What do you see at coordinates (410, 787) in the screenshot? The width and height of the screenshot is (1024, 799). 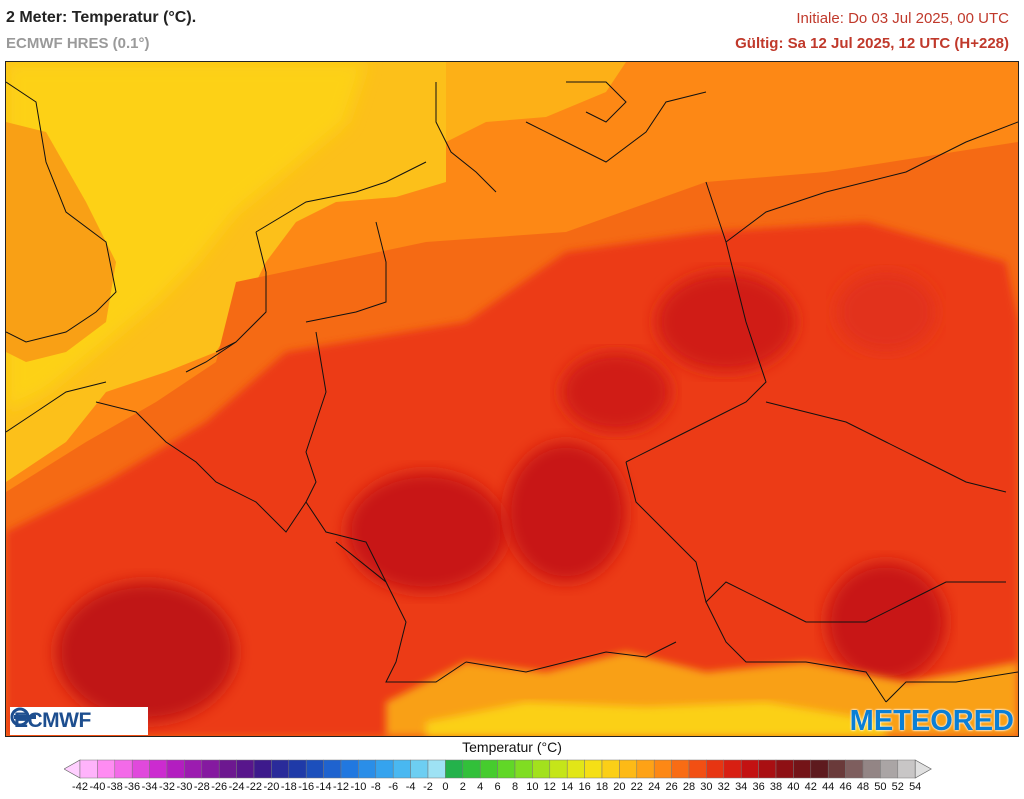 I see `colorbar-tick-label: -4` at bounding box center [410, 787].